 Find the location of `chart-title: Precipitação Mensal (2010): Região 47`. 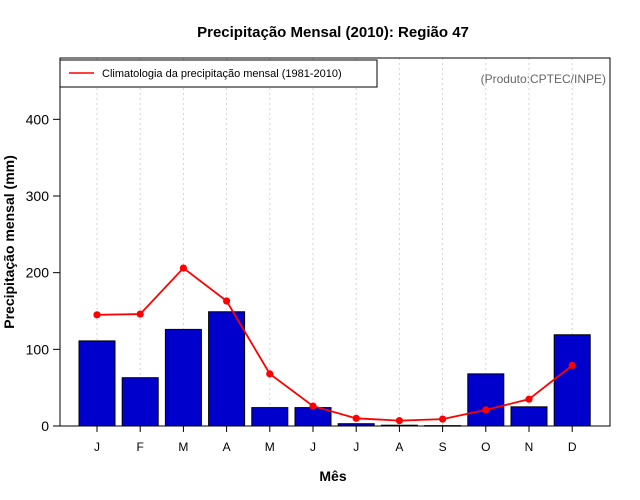

chart-title: Precipitação Mensal (2010): Região 47 is located at coordinates (333, 32).